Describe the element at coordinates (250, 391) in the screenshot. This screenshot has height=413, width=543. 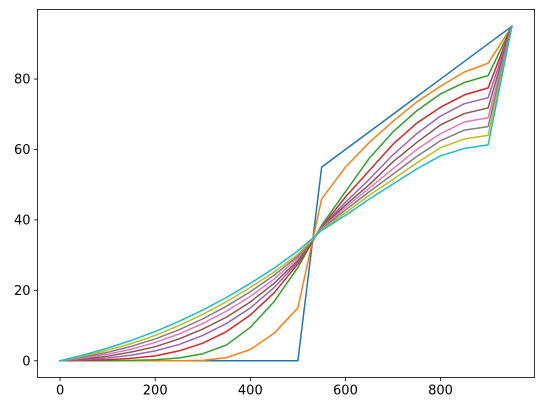
I see `x-tick-label: 400` at that location.